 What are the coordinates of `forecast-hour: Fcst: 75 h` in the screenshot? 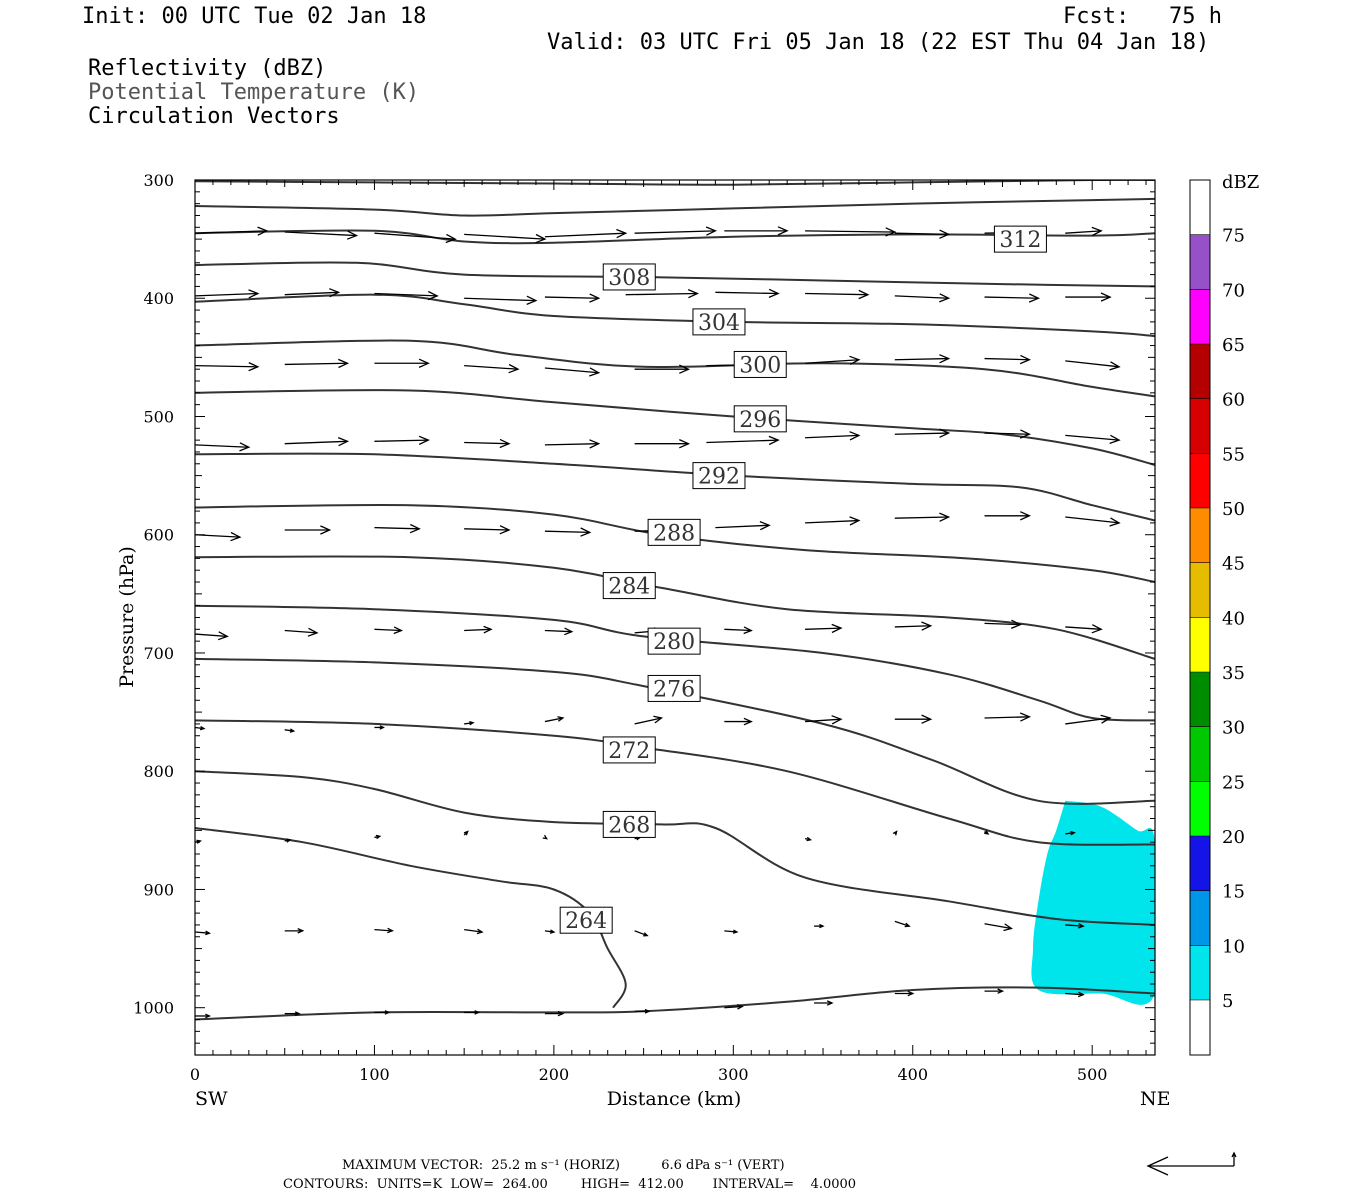 It's located at (1142, 16).